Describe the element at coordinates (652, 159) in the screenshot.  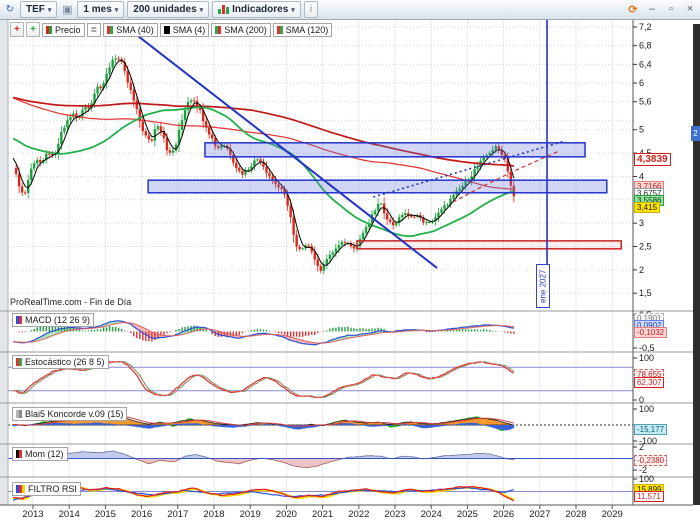
I see `axis-value-badge: 4,3839` at that location.